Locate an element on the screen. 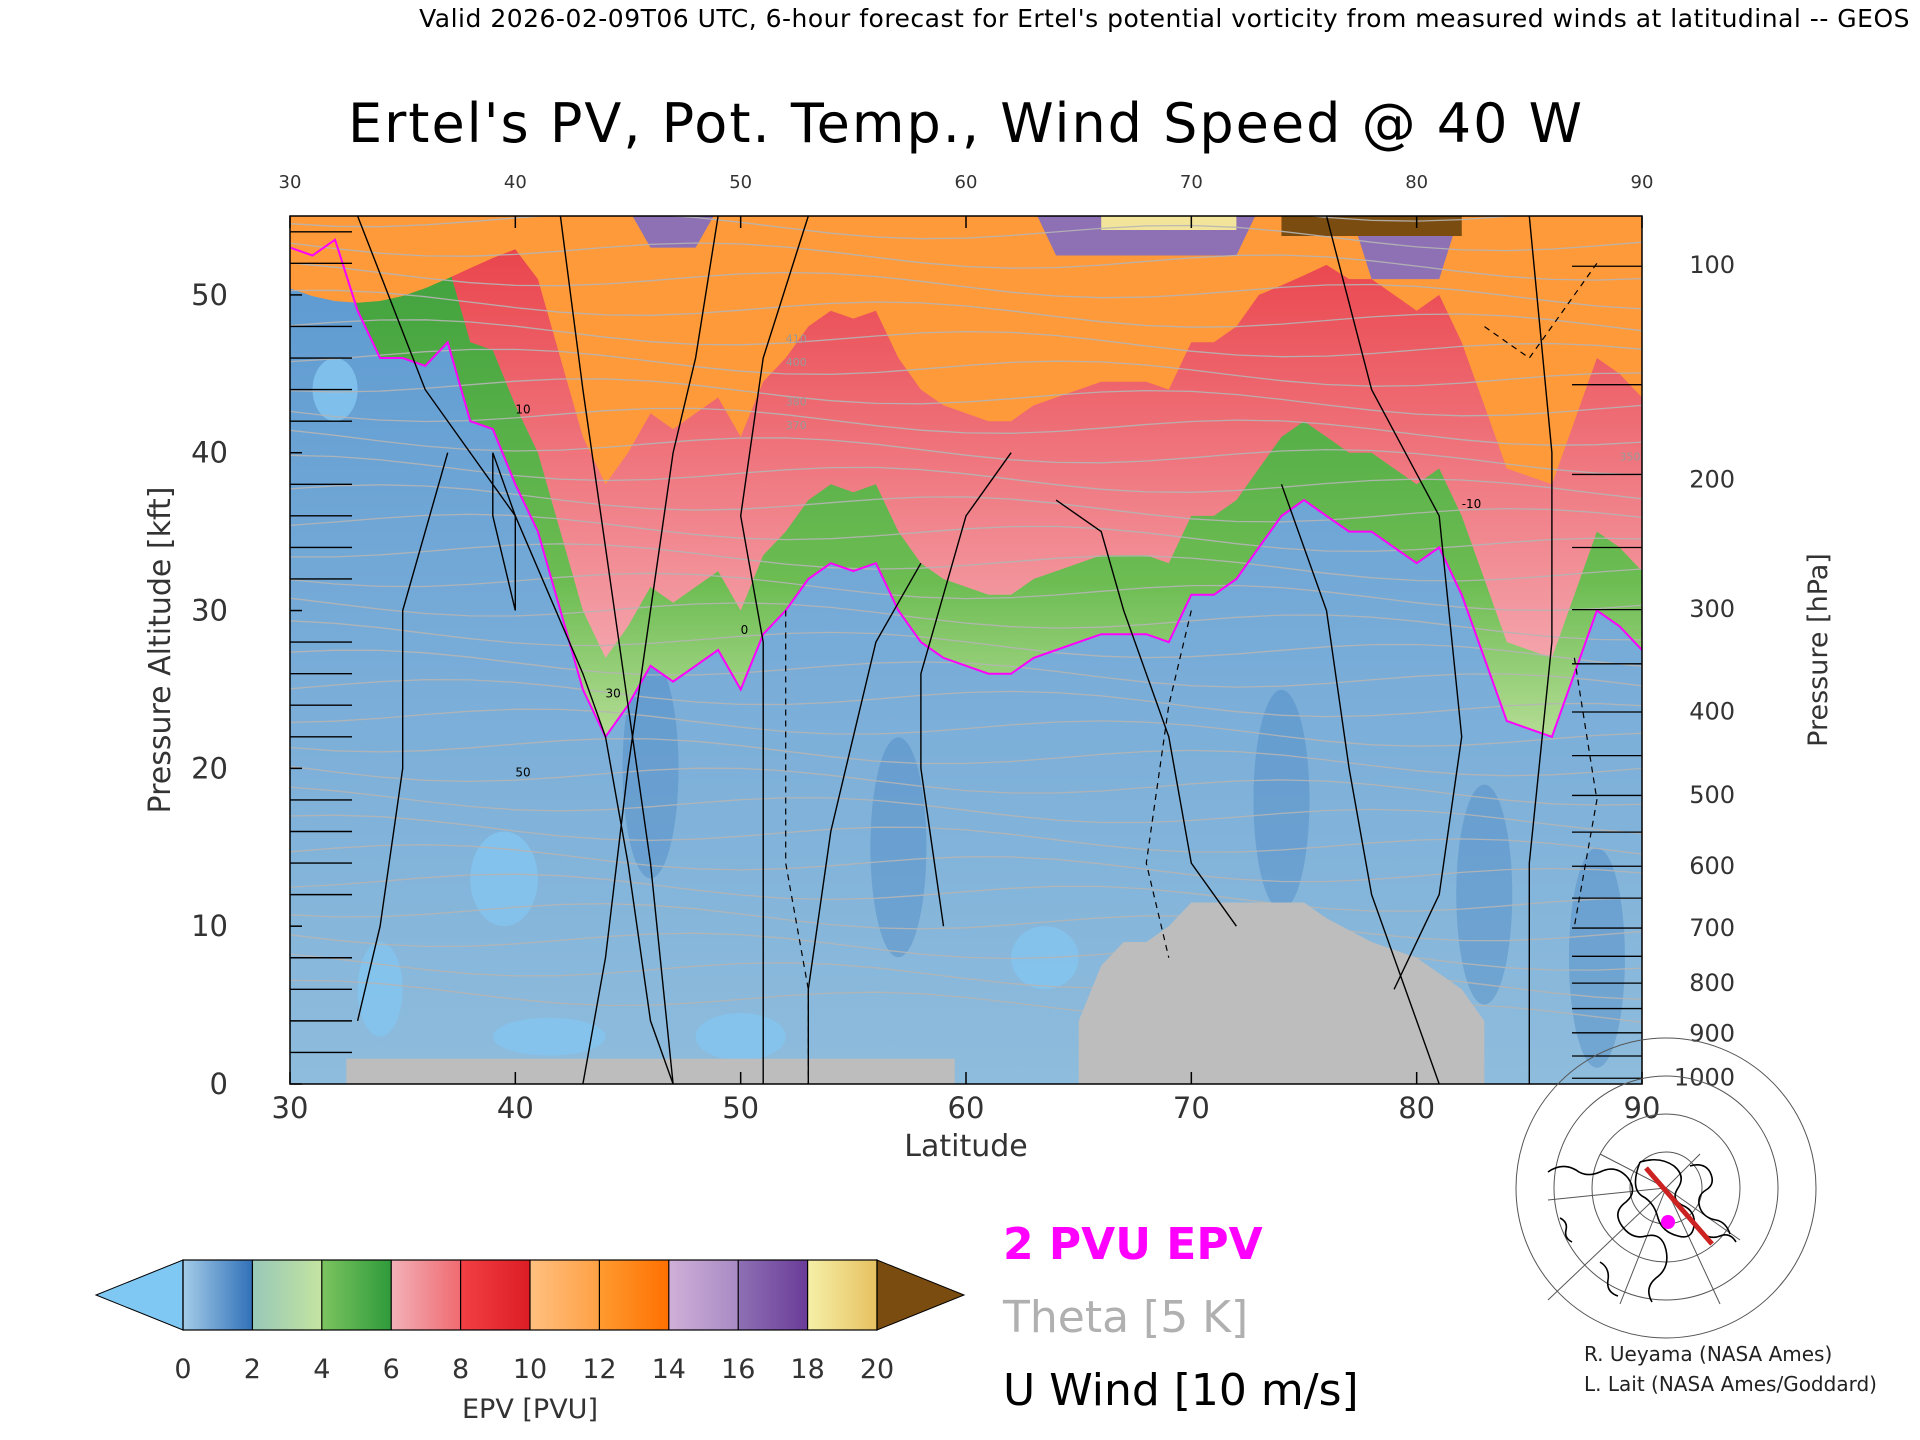  y-left-tick-label-10: 10 is located at coordinates (209, 926).